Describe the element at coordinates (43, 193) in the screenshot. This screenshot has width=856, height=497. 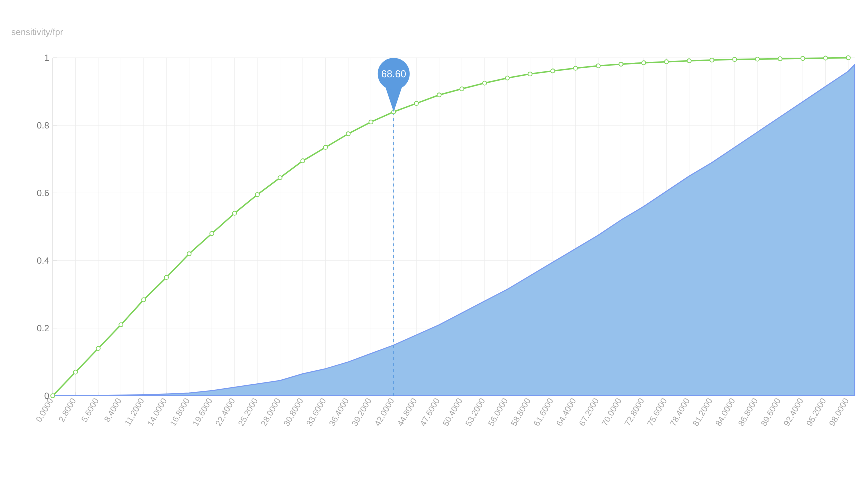
I see `y-tick-label: 0.6` at that location.